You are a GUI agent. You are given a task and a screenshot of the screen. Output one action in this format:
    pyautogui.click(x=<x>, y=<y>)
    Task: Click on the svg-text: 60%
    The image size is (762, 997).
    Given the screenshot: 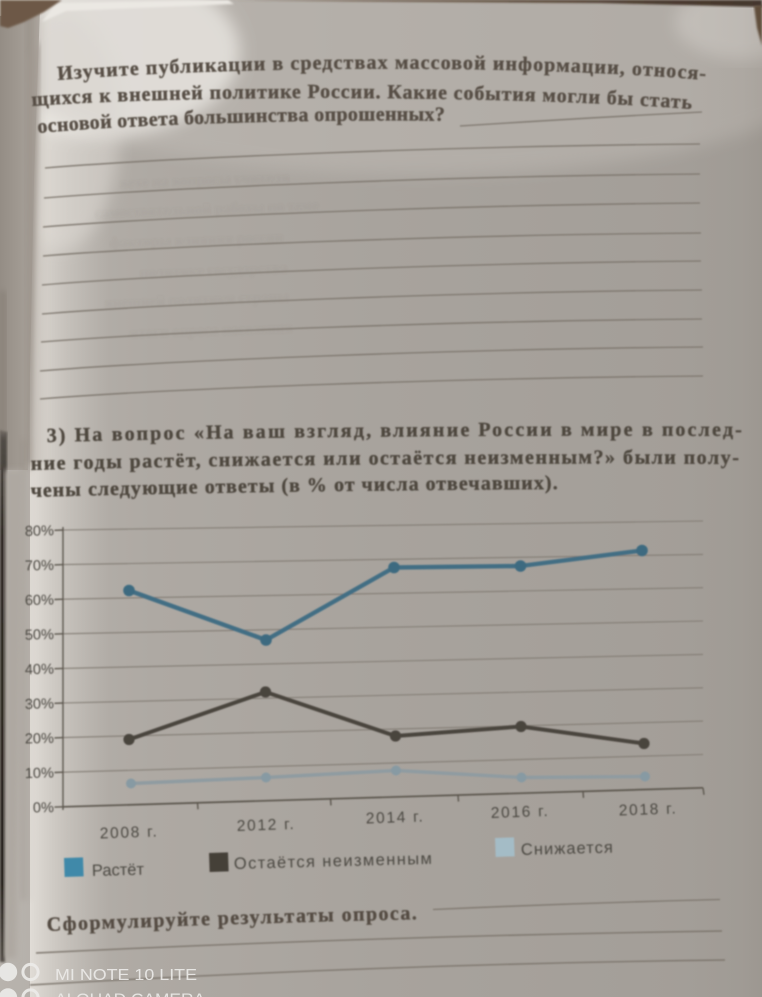 What is the action you would take?
    pyautogui.click(x=40, y=600)
    